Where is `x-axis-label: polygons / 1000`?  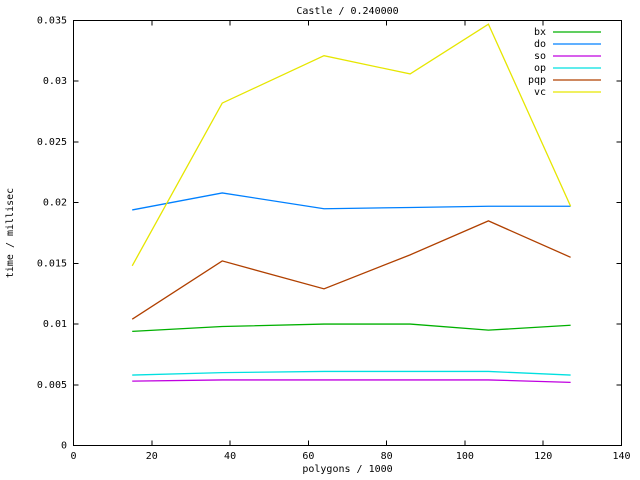
x-axis-label: polygons / 1000 is located at coordinates (347, 469).